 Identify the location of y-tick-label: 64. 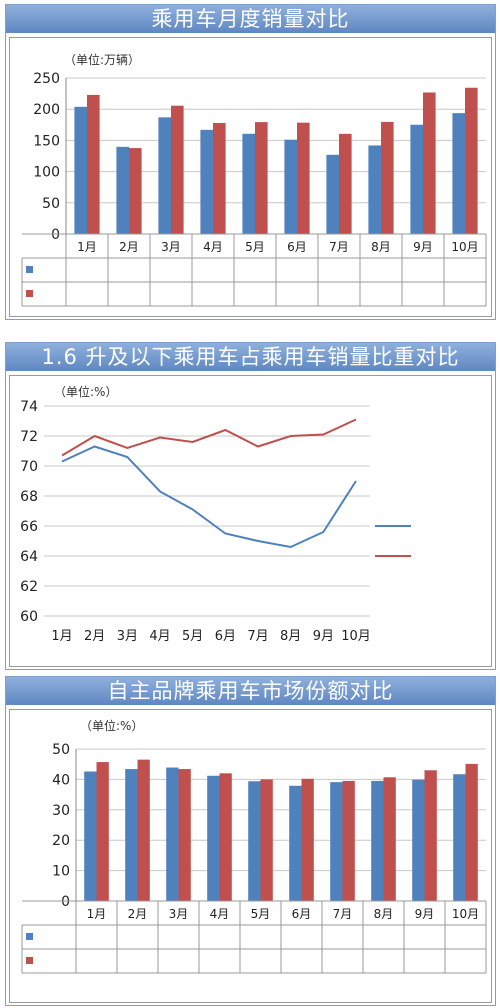
(29, 557).